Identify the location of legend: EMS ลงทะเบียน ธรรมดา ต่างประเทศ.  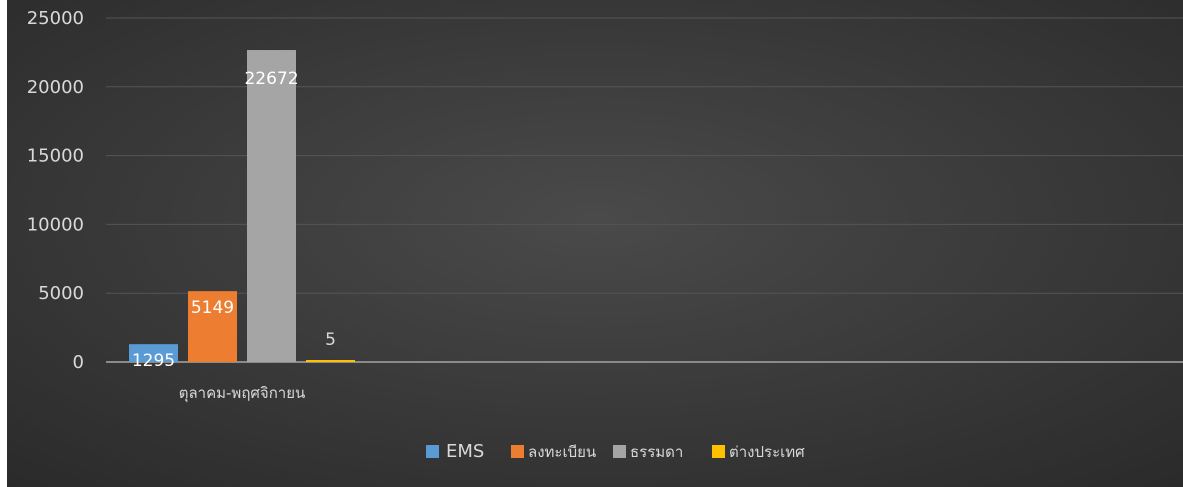
(615, 451).